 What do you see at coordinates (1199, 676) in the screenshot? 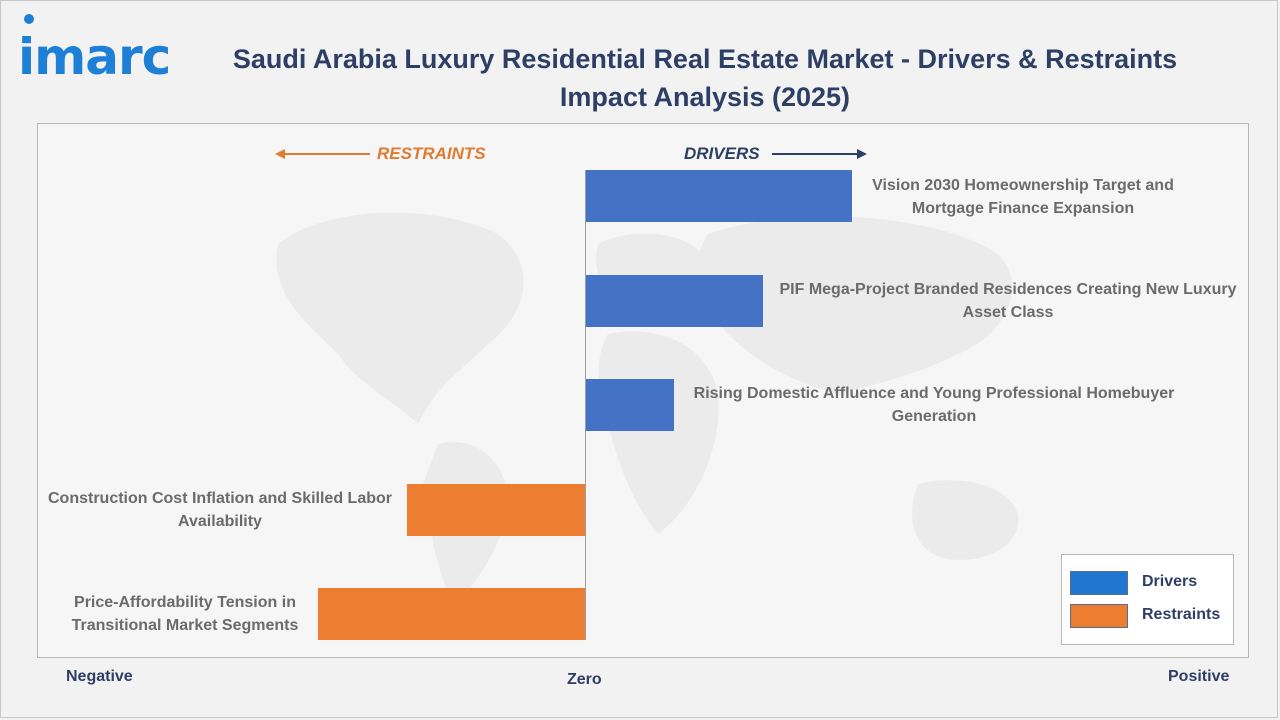
I see `axis-label-positive: Positive` at bounding box center [1199, 676].